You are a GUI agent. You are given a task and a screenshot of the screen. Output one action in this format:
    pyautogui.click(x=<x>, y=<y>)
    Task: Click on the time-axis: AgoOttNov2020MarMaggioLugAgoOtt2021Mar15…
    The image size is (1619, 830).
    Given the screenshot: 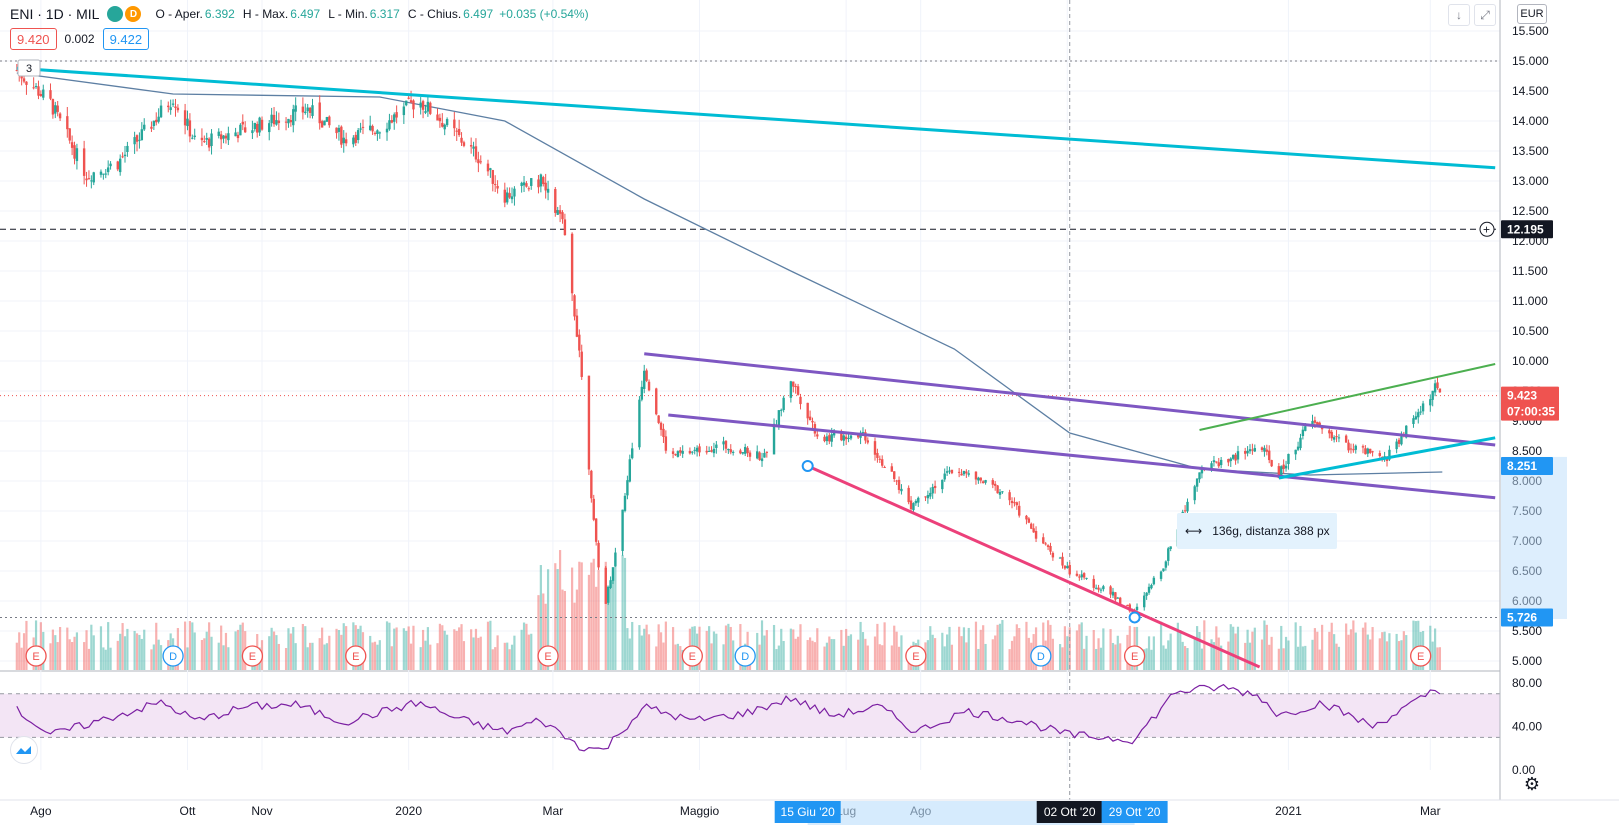 What is the action you would take?
    pyautogui.click(x=809, y=812)
    